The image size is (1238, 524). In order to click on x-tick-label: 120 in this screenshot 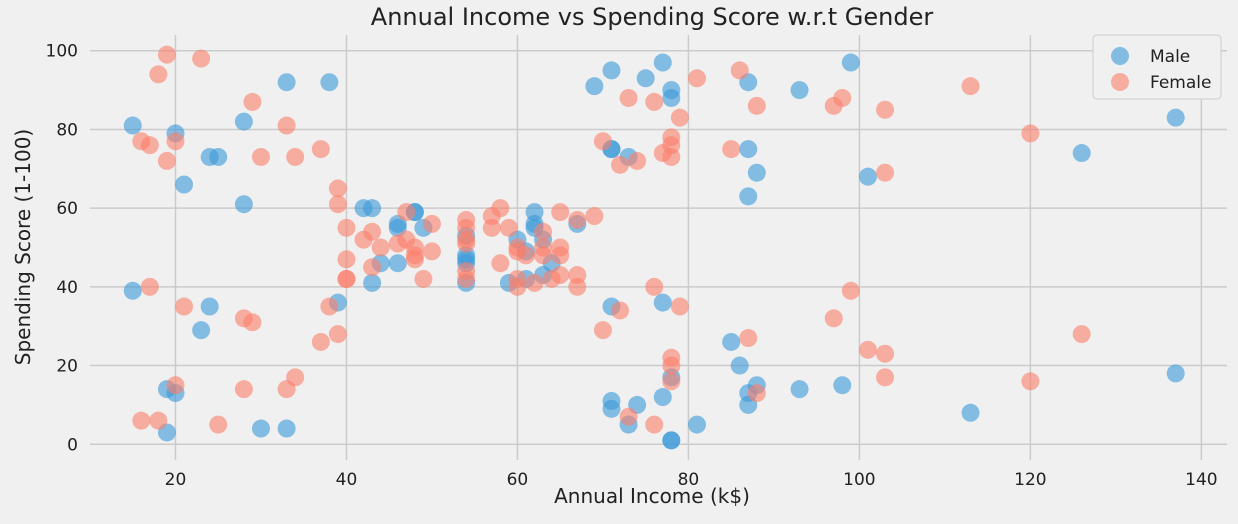, I will do `click(1030, 480)`.